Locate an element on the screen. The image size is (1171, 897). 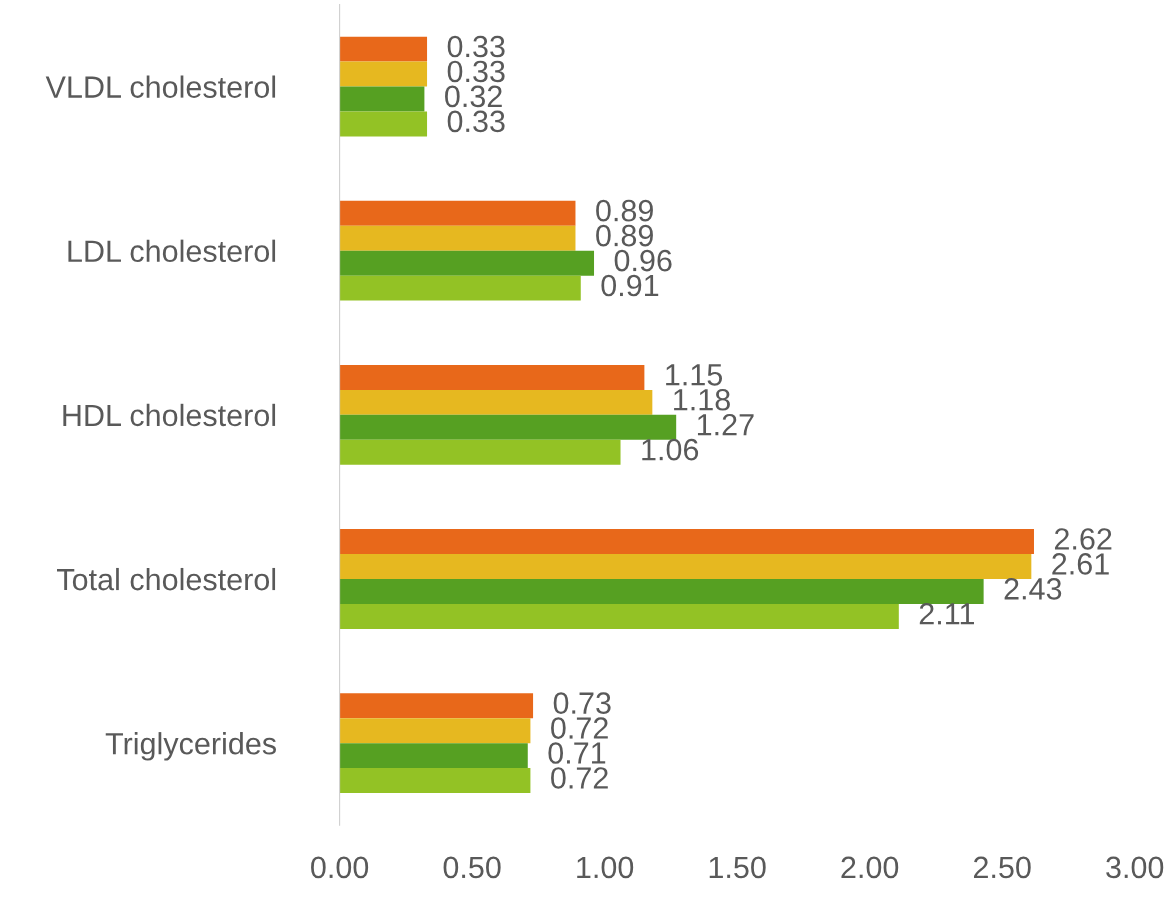
data-label: 2.43 is located at coordinates (1033, 589).